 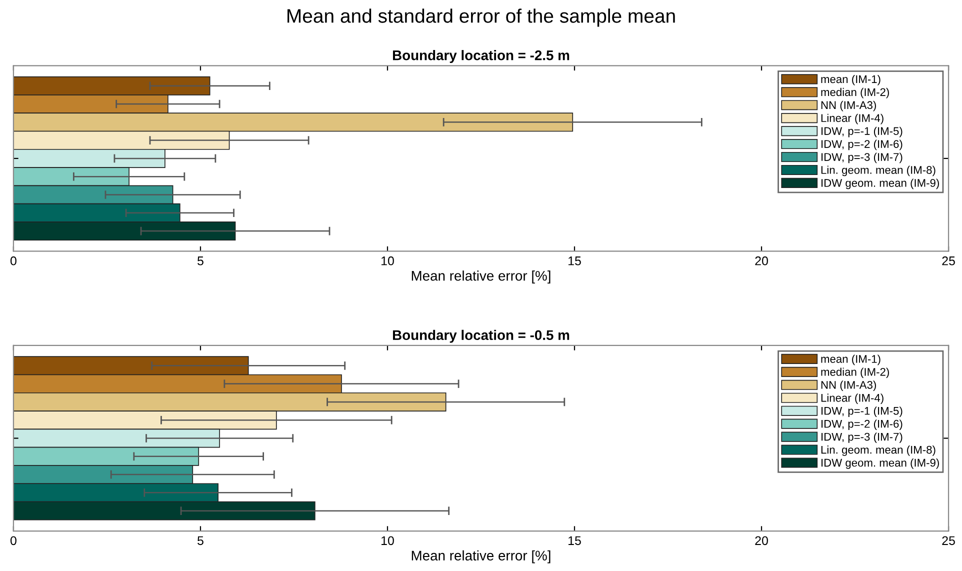 I want to click on chart-title: Boundary location = -0.5 m, so click(x=481, y=336).